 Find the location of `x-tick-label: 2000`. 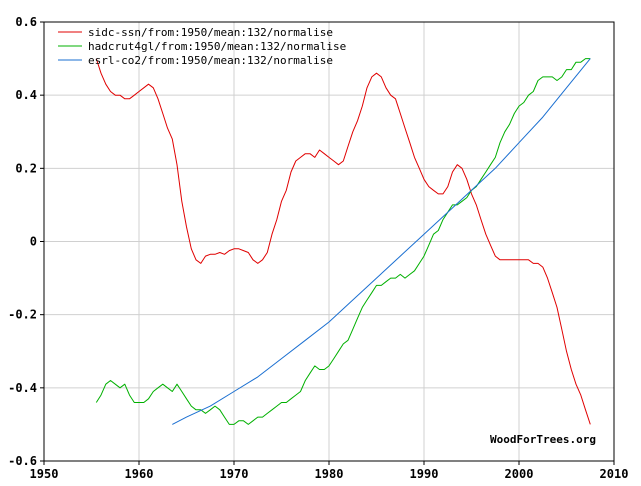

x-tick-label: 2000 is located at coordinates (519, 474).